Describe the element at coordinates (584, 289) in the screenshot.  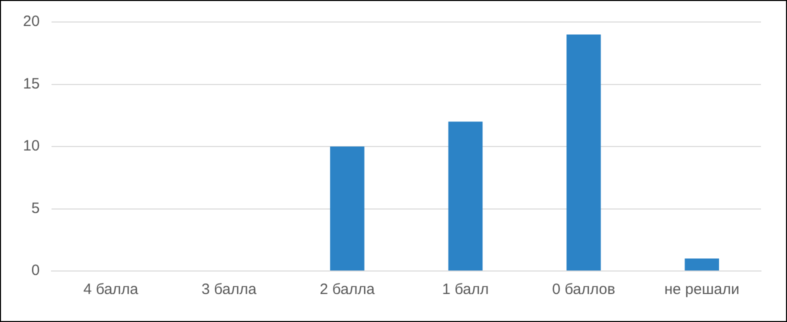
I see `x-tick-label: 0 баллов` at that location.